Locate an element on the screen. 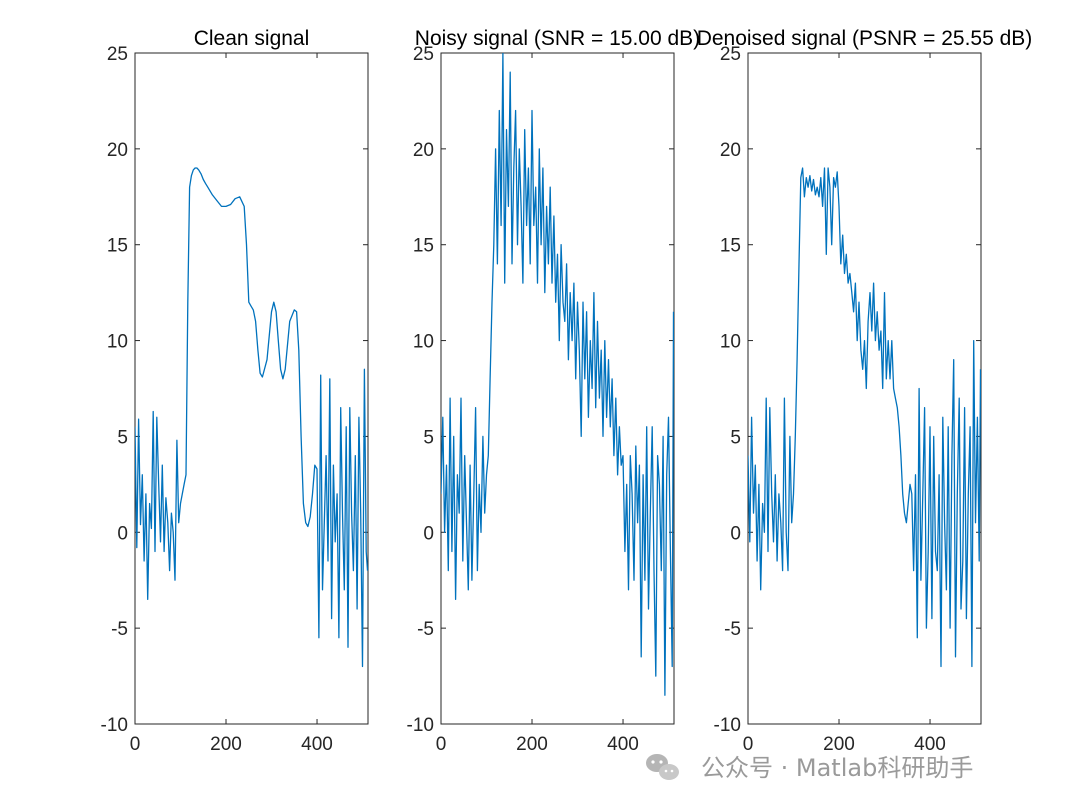 This screenshot has width=1080, height=807. watermark-text: 公众号 · Matlab科研助手 is located at coordinates (837, 768).